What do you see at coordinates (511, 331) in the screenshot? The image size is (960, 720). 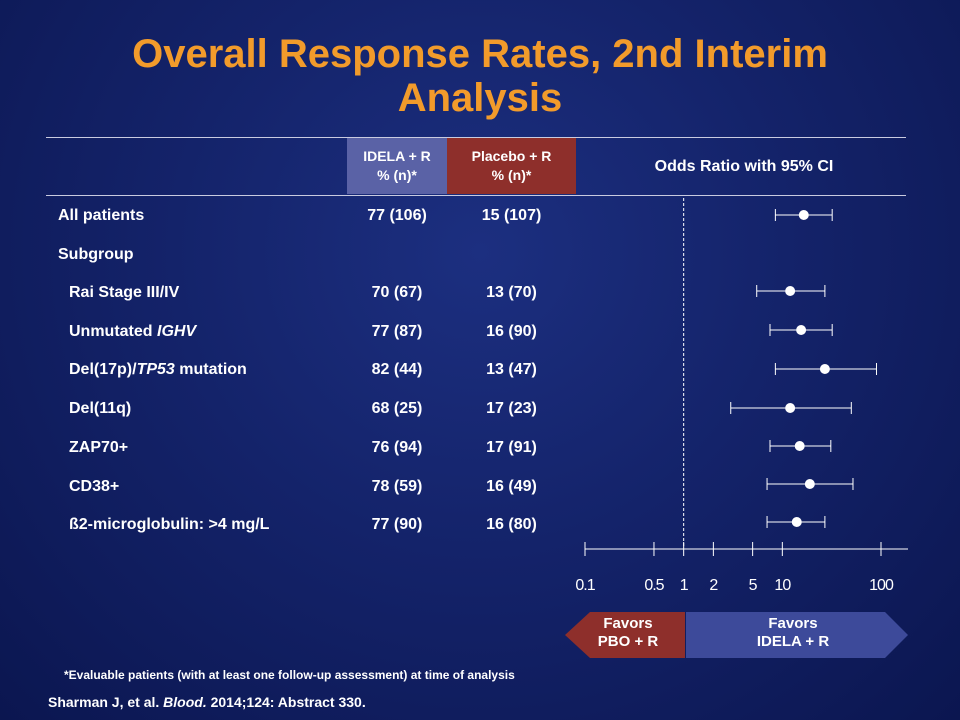 I see `cell-placebo: 16 (90)` at bounding box center [511, 331].